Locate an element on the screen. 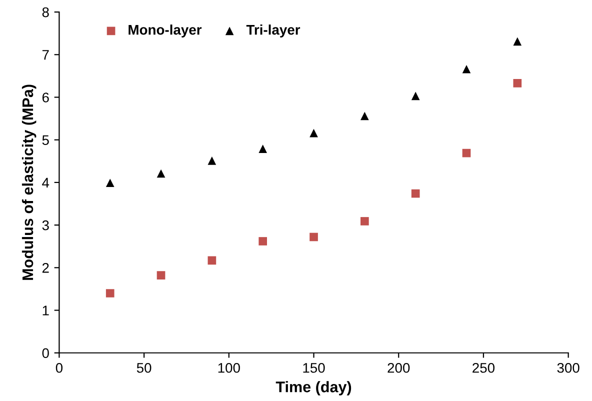 This screenshot has height=401, width=592. y-tick-label: 8 is located at coordinates (45, 12).